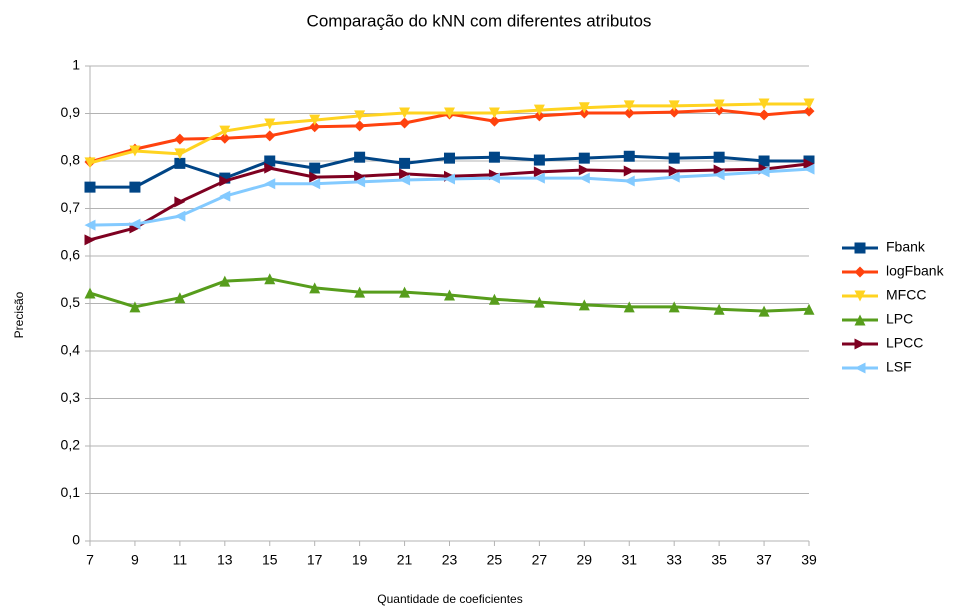 This screenshot has height=607, width=958. Describe the element at coordinates (19, 314) in the screenshot. I see `y-axis-label: Precisão` at that location.